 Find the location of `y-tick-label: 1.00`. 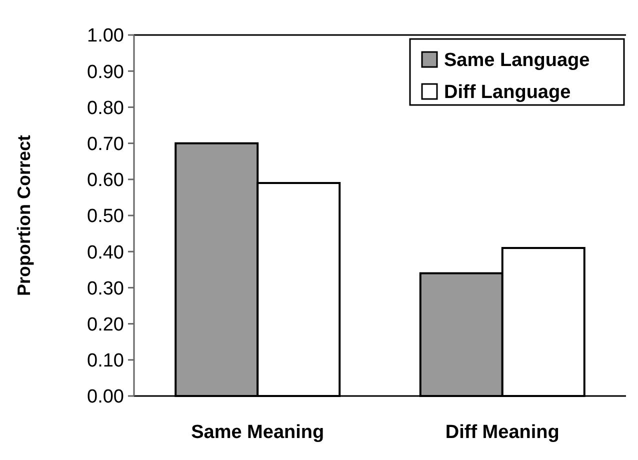

y-tick-label: 1.00 is located at coordinates (105, 36).